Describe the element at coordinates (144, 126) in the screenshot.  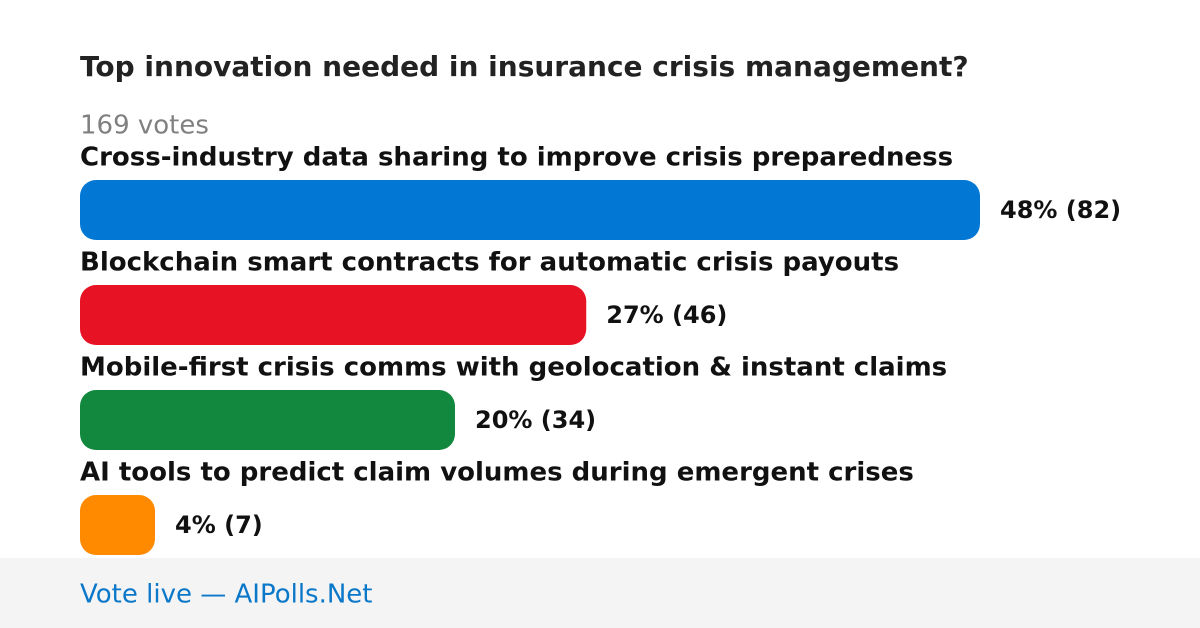
I see `vote-count: 169 votes` at that location.